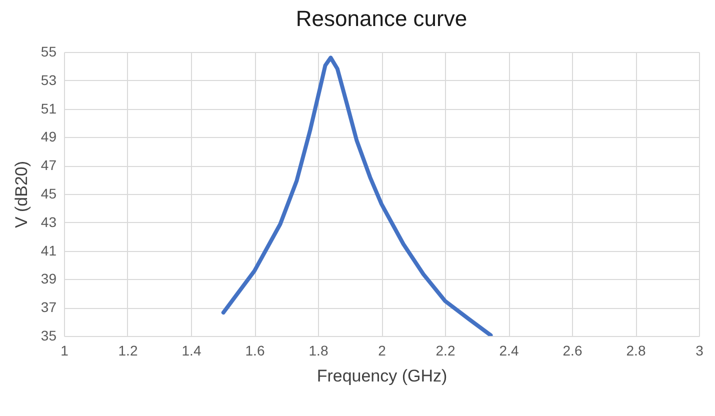  I want to click on y-tick-label: 53, so click(48, 80).